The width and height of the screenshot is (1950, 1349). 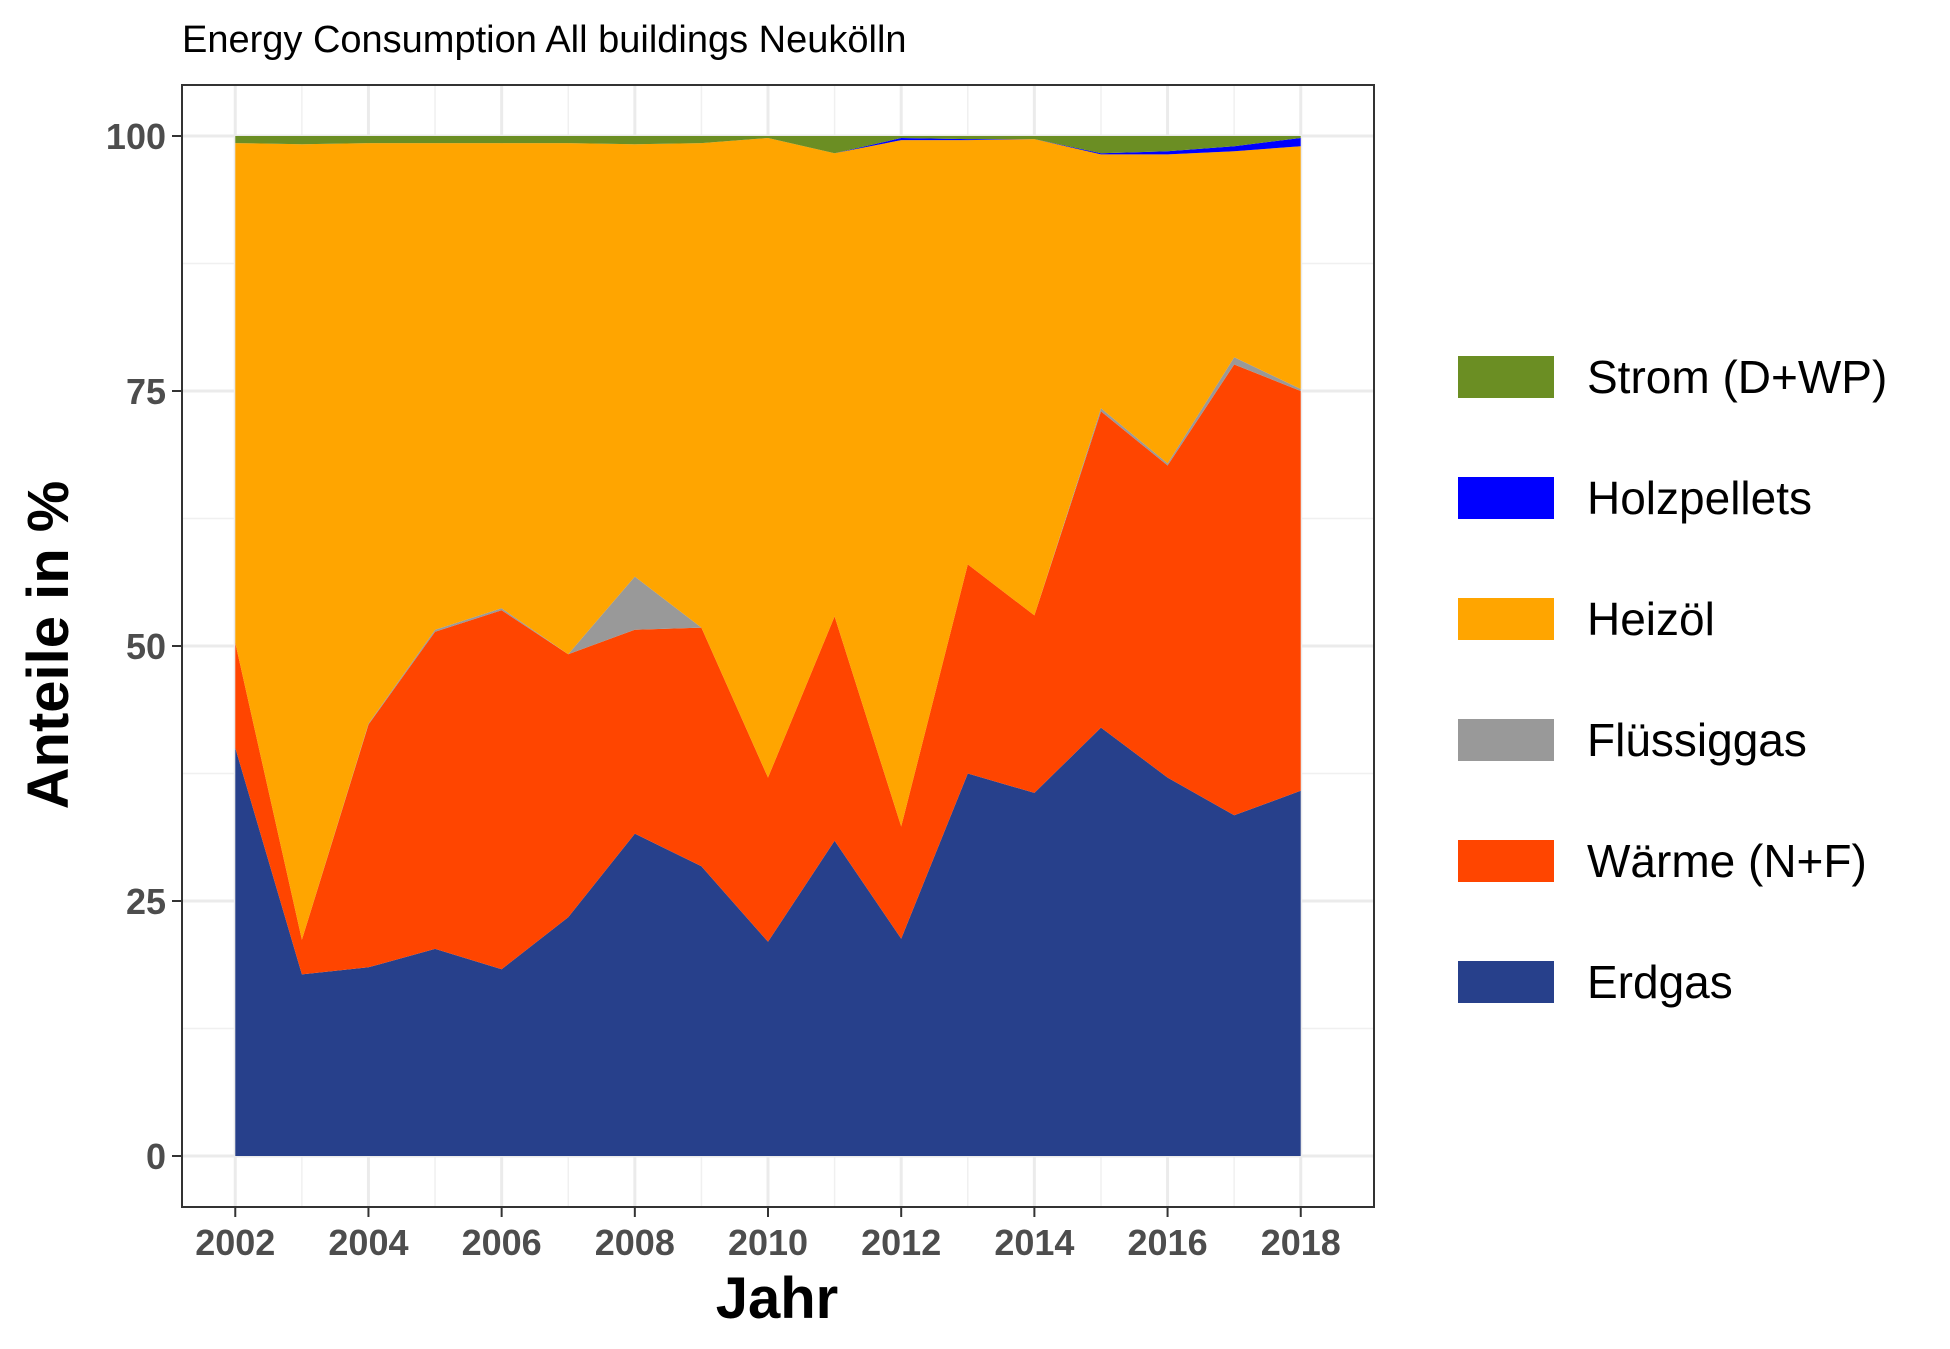 I want to click on y-tick-label: 75, so click(x=146, y=391).